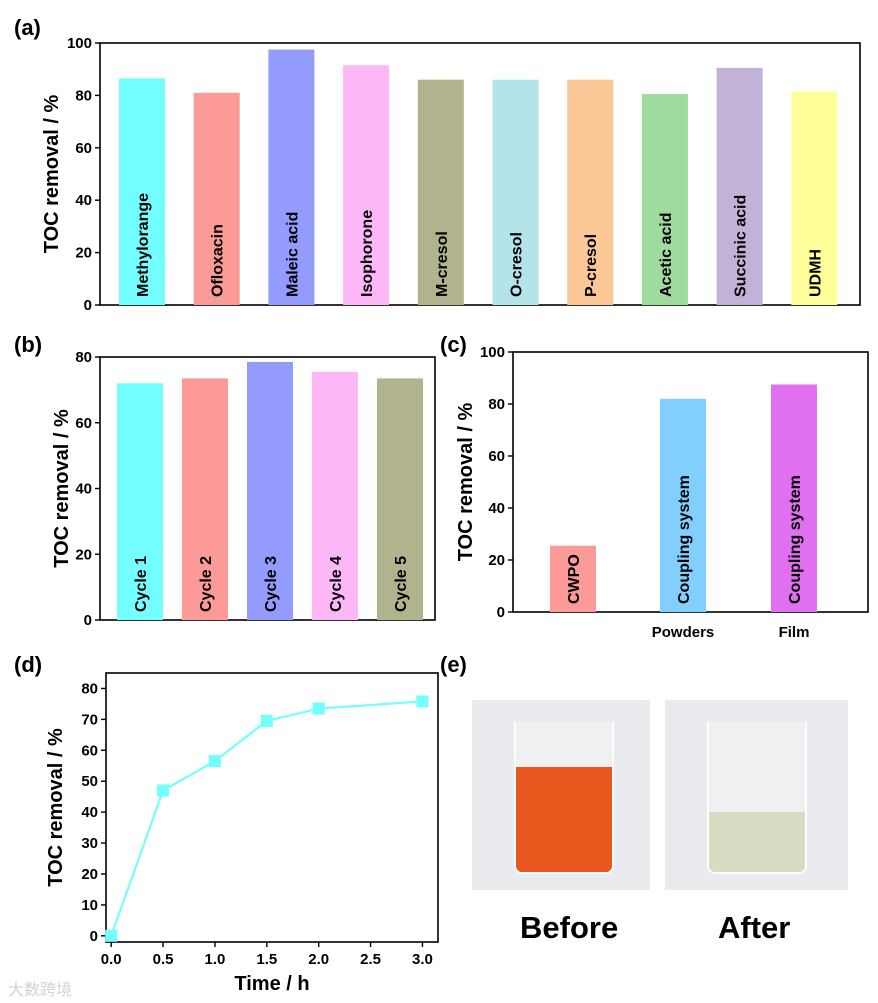  What do you see at coordinates (757, 798) in the screenshot?
I see `beaker-after` at bounding box center [757, 798].